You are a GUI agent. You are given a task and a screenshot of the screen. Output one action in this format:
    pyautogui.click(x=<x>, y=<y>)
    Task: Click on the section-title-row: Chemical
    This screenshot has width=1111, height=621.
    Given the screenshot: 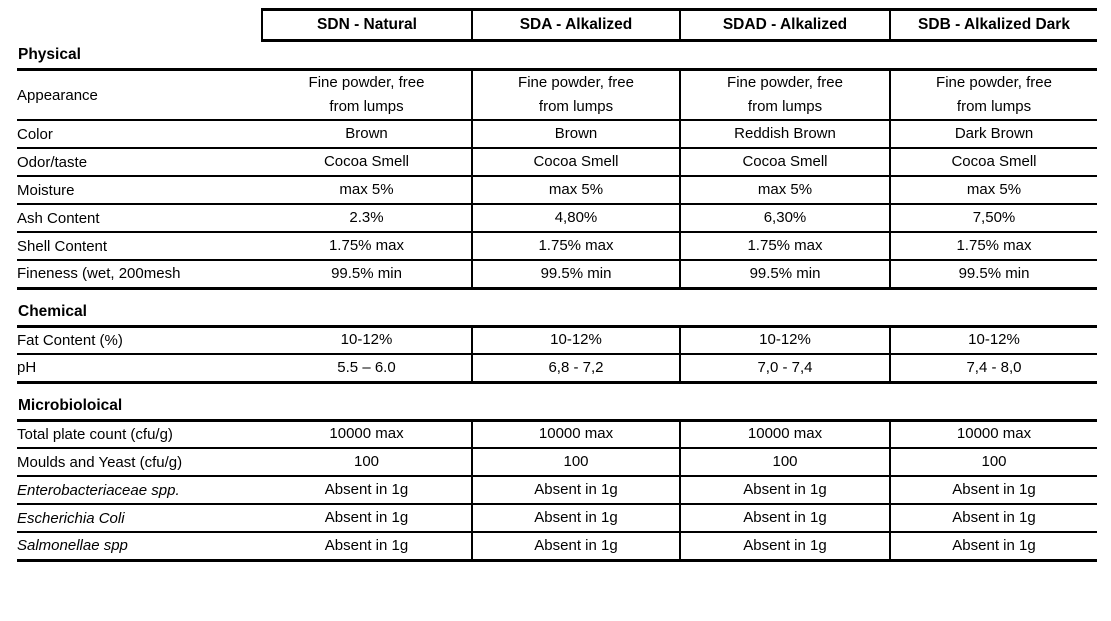 What is the action you would take?
    pyautogui.click(x=557, y=308)
    